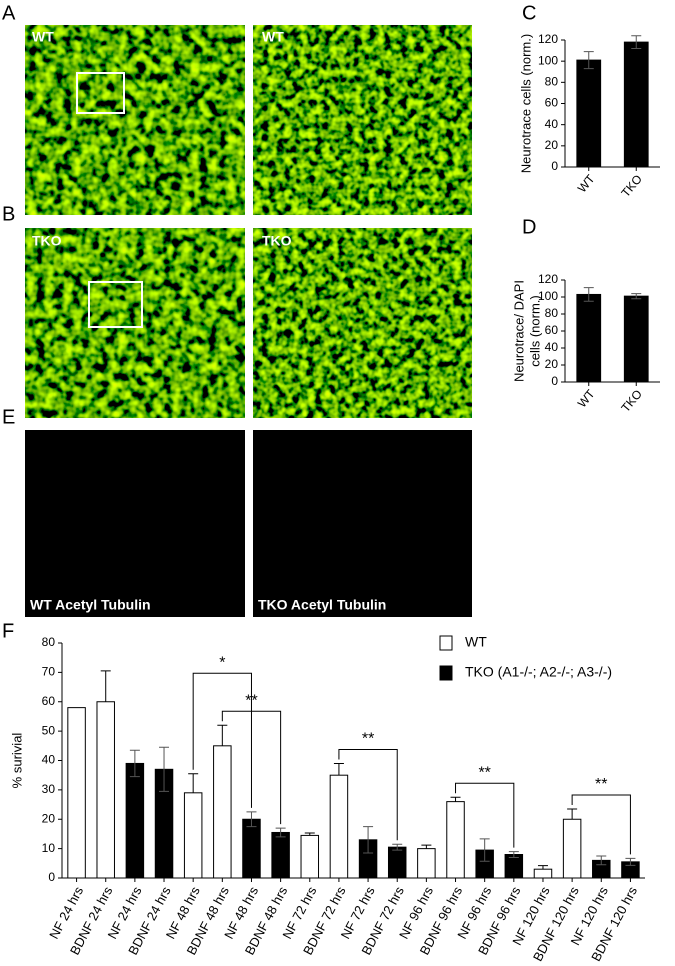 The image size is (675, 966). What do you see at coordinates (9, 13) in the screenshot?
I see `panel-letter: A` at bounding box center [9, 13].